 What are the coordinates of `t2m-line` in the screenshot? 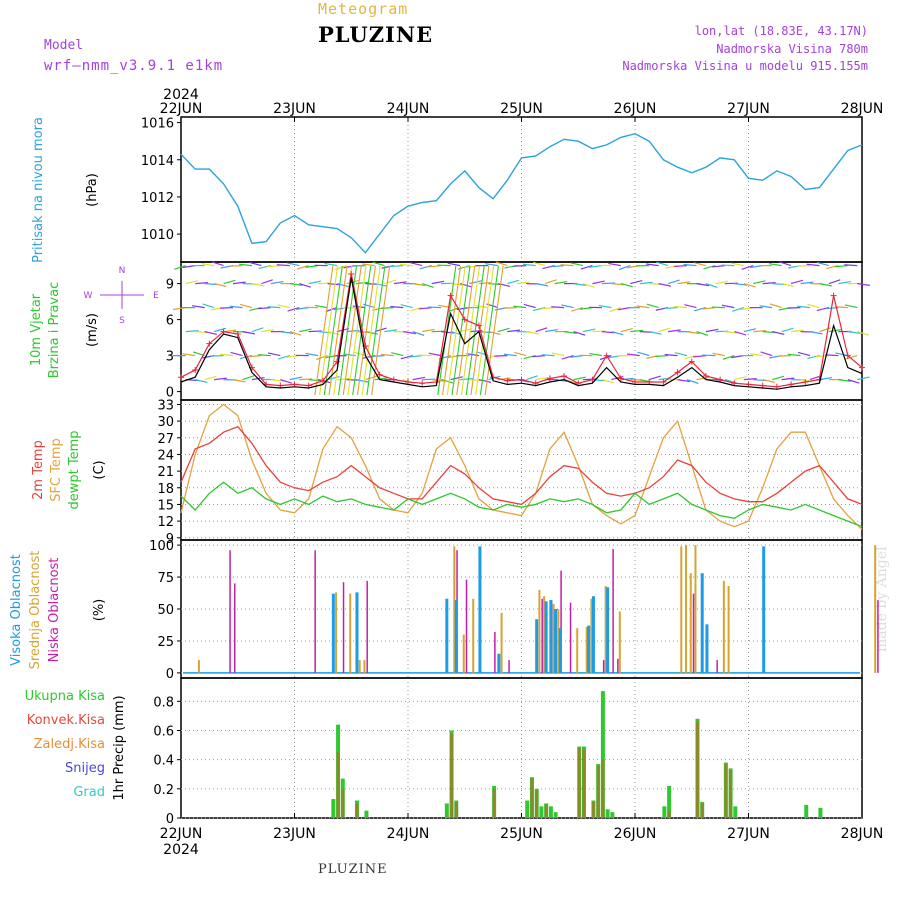 It's located at (521, 465).